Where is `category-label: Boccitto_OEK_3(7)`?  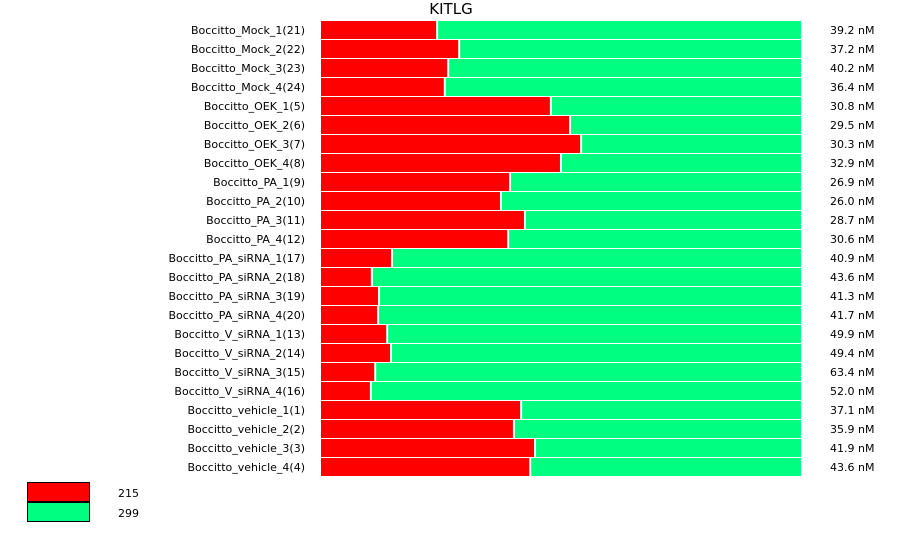 category-label: Boccitto_OEK_3(7) is located at coordinates (254, 144).